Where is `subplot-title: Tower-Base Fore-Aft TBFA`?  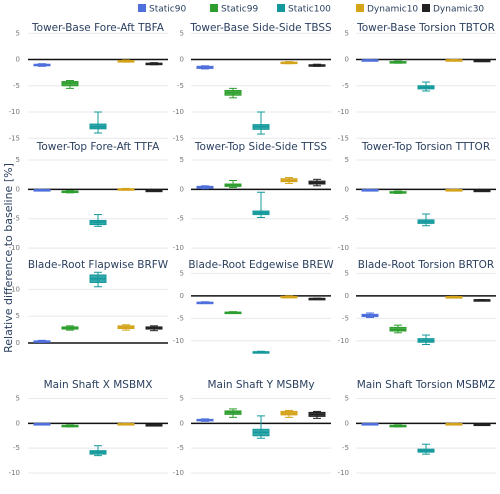 subplot-title: Tower-Base Fore-Aft TBFA is located at coordinates (98, 28).